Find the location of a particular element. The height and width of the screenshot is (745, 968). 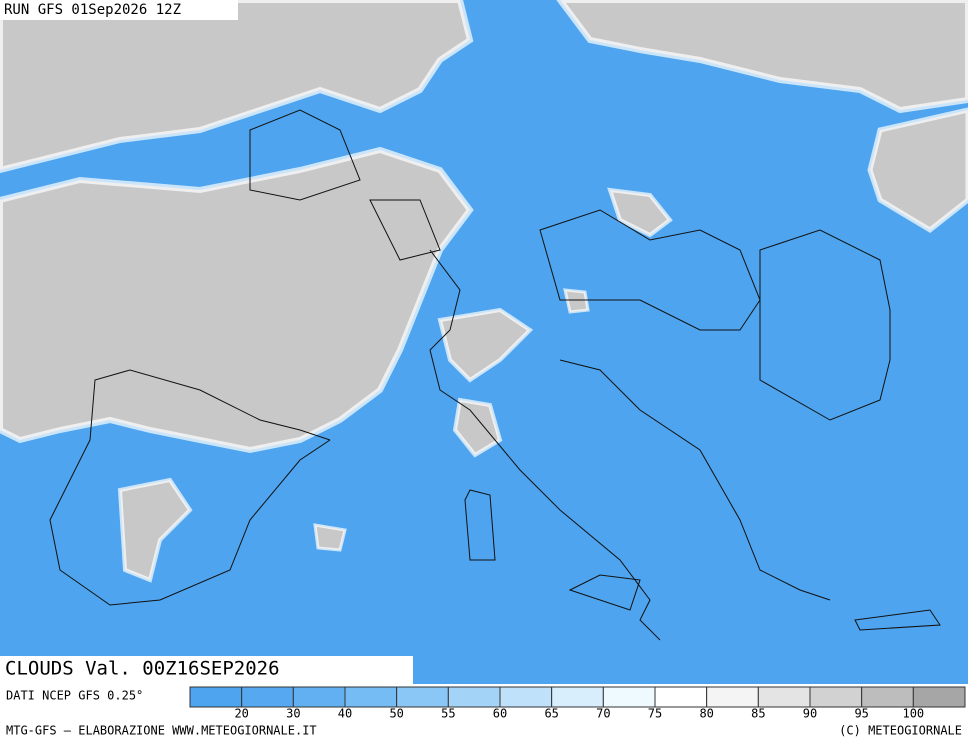

footer-right: (C) METEOGIORNALE is located at coordinates (900, 731).